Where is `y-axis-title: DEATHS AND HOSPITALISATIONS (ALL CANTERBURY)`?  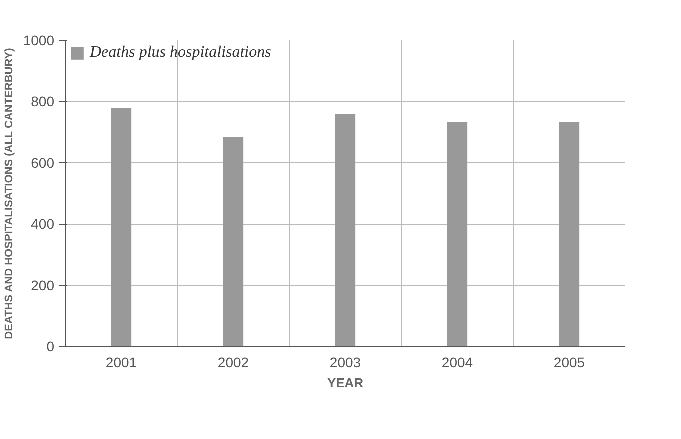
y-axis-title: DEATHS AND HOSPITALISATIONS (ALL CANTERBURY) is located at coordinates (9, 194).